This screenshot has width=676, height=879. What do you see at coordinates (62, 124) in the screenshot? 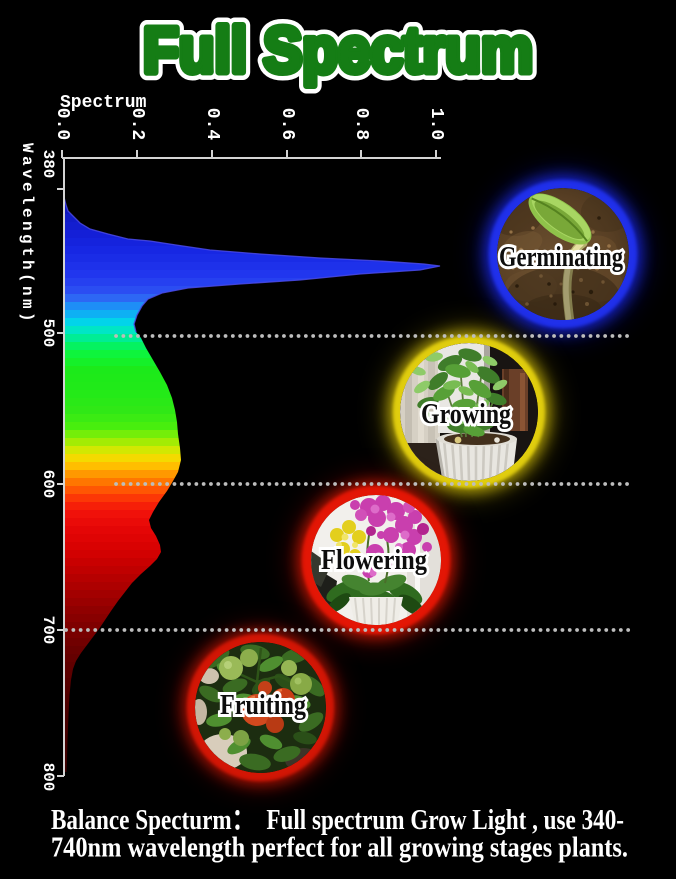
I see `svg-text: 0.0` at bounding box center [62, 124].